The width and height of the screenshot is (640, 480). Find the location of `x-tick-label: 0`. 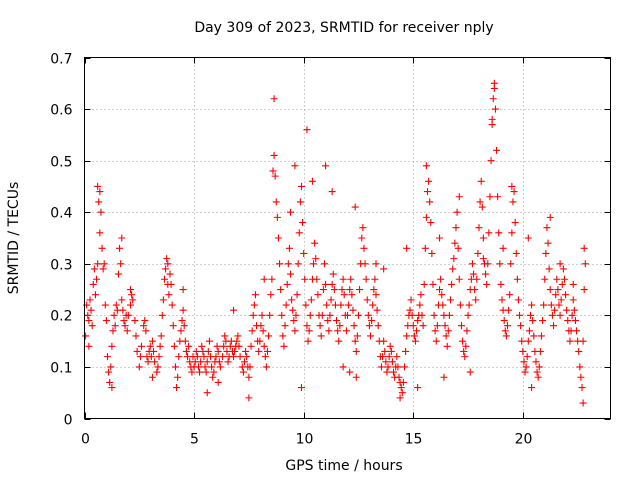

x-tick-label: 0 is located at coordinates (85, 440).